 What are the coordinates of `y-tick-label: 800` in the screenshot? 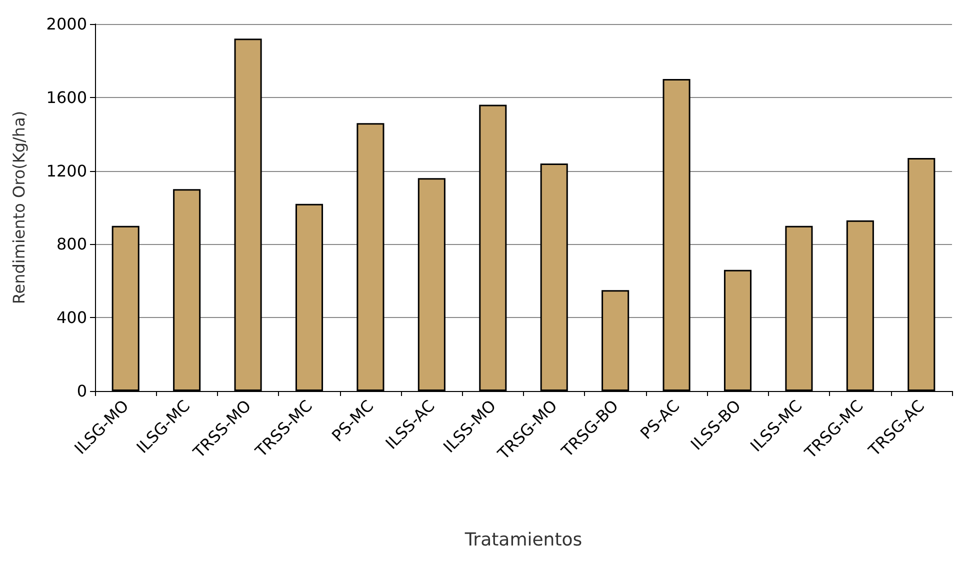 It's located at (71, 244).